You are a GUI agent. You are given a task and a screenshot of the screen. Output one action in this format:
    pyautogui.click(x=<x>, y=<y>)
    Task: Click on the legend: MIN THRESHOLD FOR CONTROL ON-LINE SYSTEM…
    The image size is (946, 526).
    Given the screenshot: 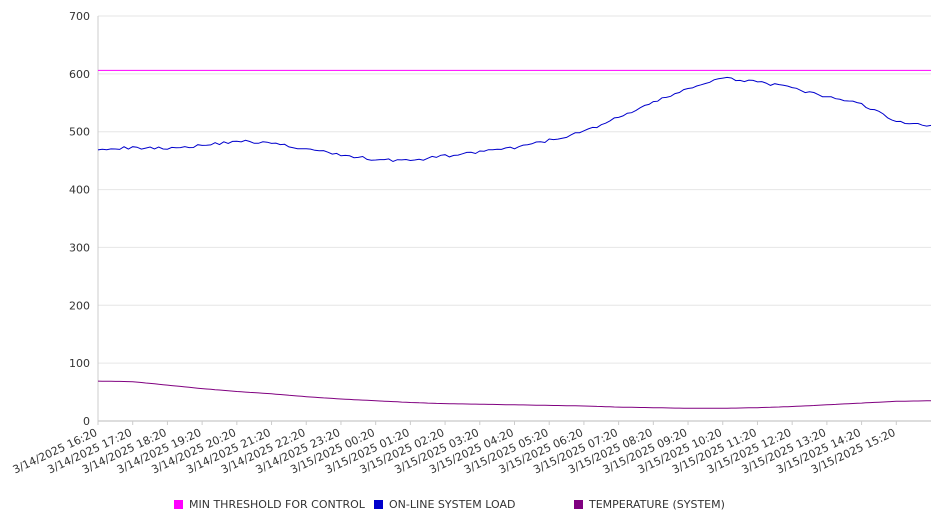 What is the action you would take?
    pyautogui.click(x=473, y=506)
    